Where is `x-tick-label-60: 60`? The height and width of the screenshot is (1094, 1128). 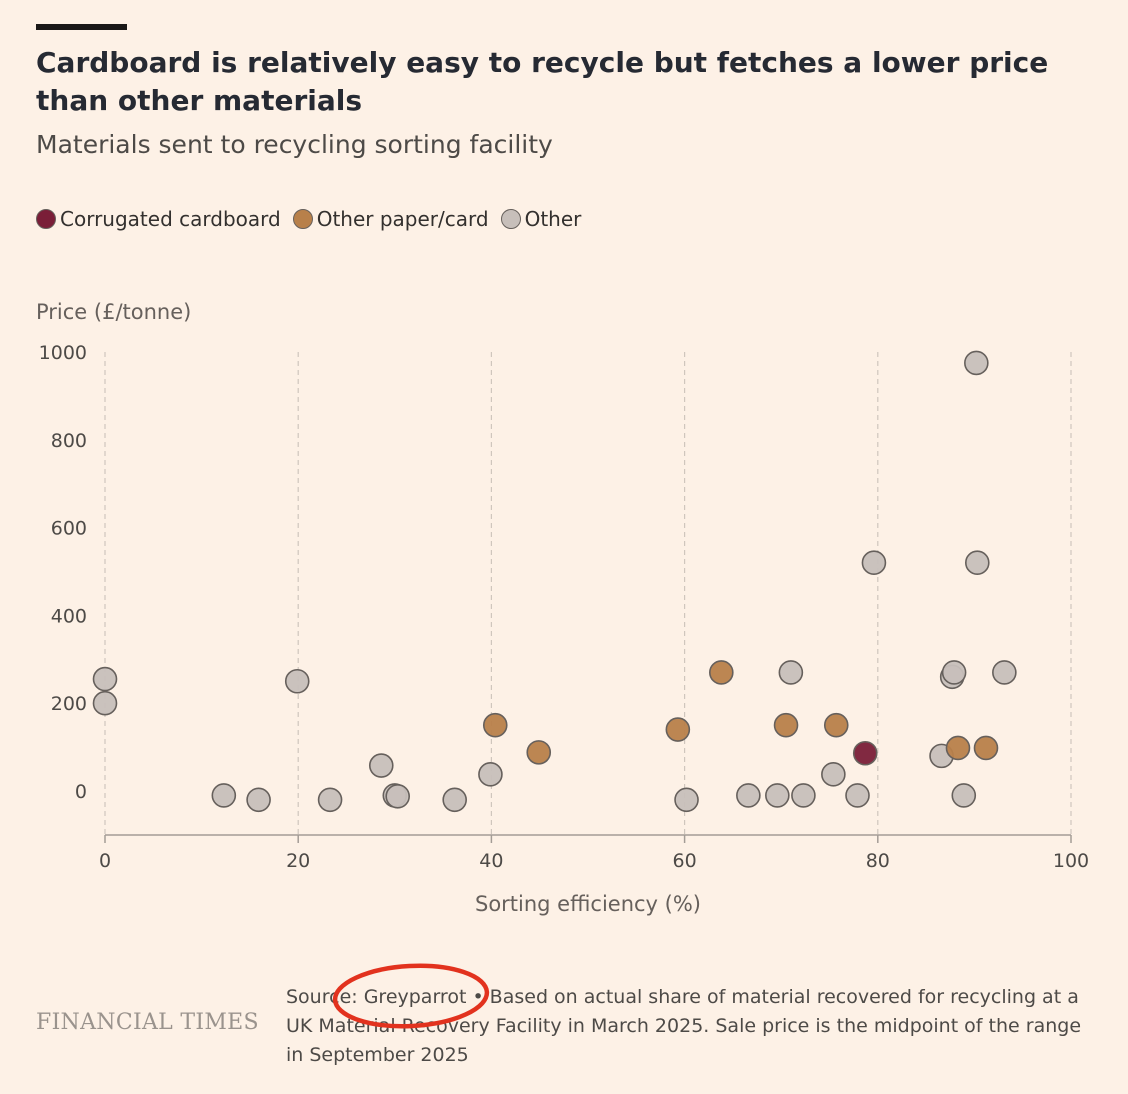
x-tick-label-60: 60 is located at coordinates (685, 861).